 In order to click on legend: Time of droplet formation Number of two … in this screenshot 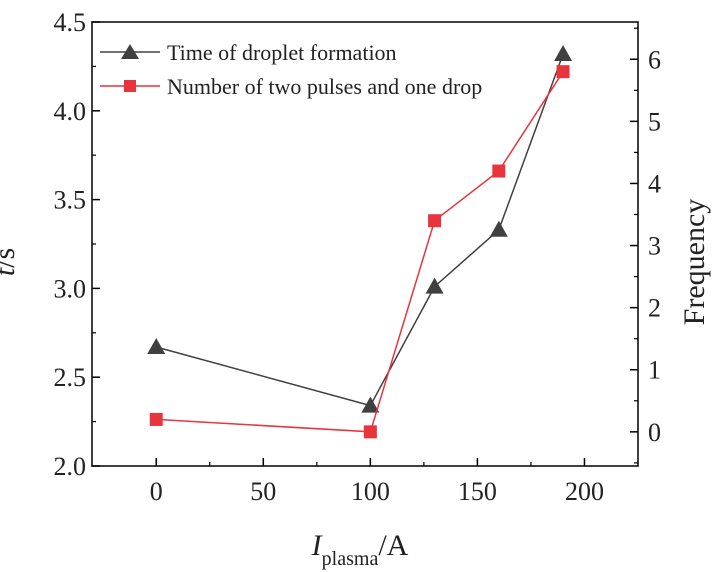, I will do `click(291, 69)`.